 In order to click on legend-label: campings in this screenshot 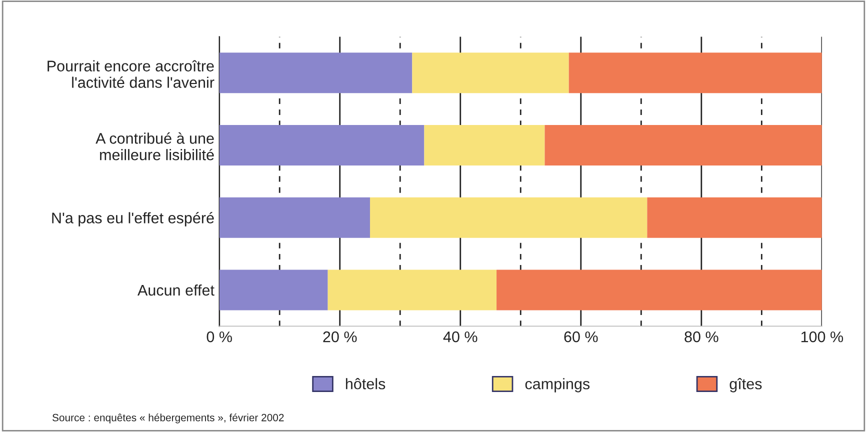, I will do `click(557, 385)`.